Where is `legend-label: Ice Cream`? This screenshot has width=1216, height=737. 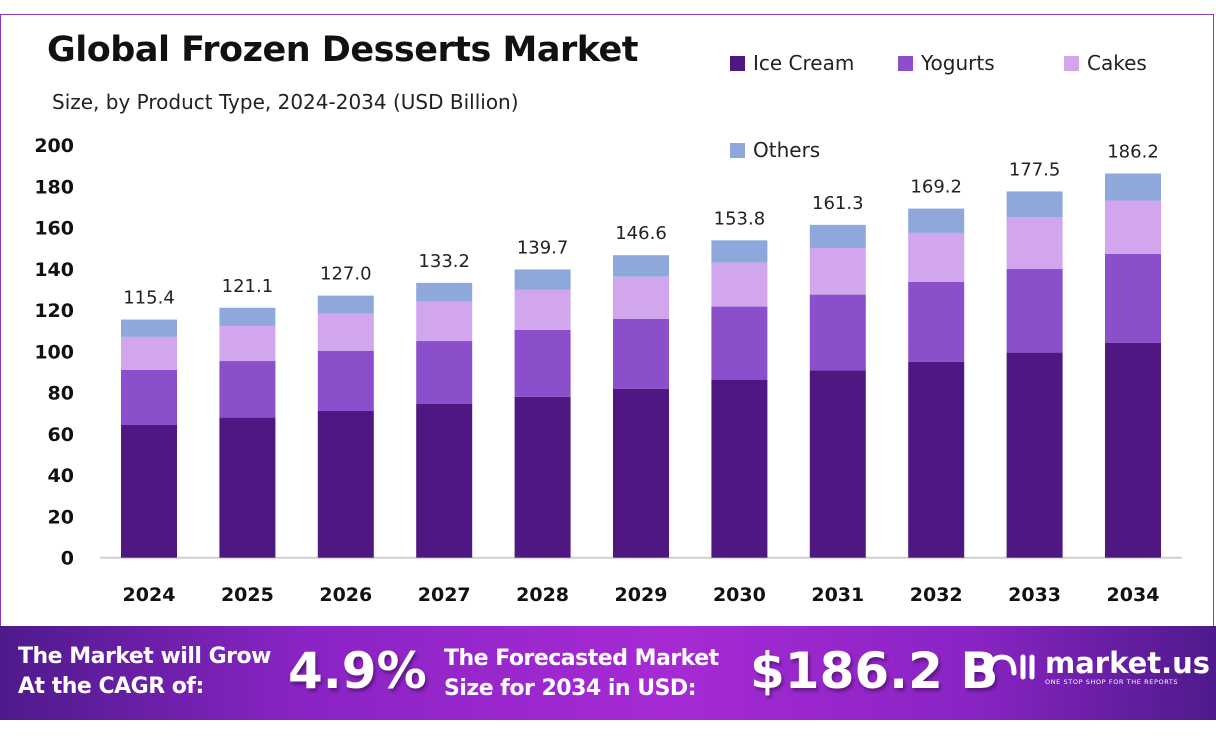 legend-label: Ice Cream is located at coordinates (804, 63).